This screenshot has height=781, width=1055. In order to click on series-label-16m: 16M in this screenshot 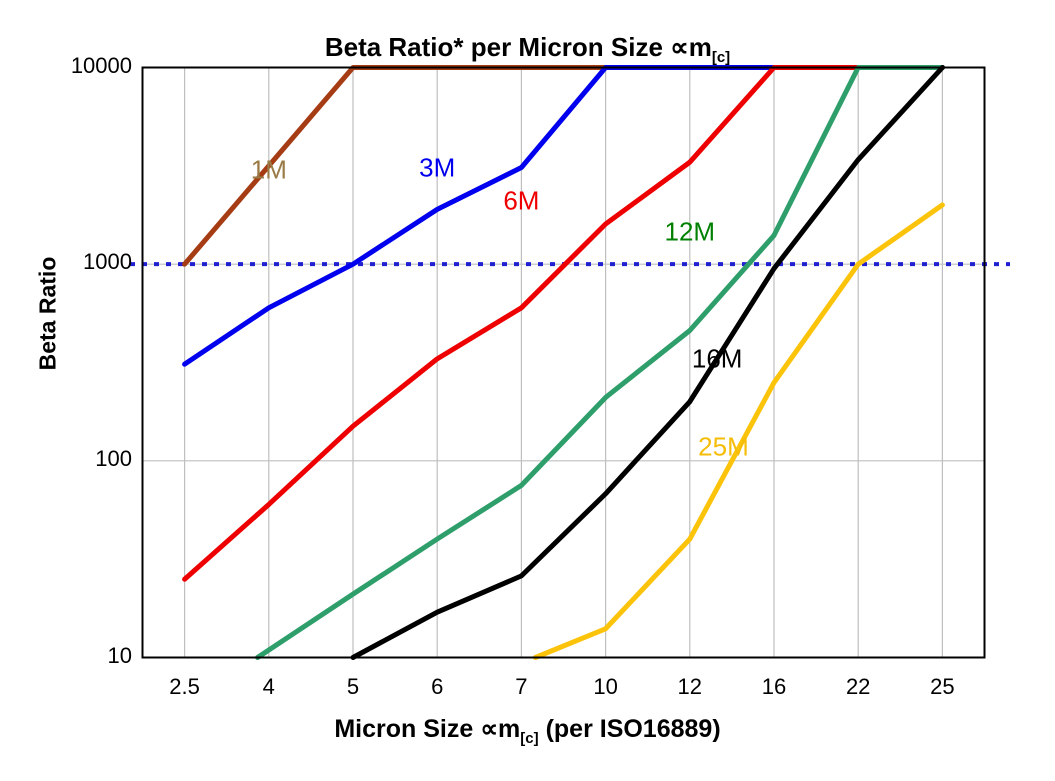, I will do `click(717, 358)`.